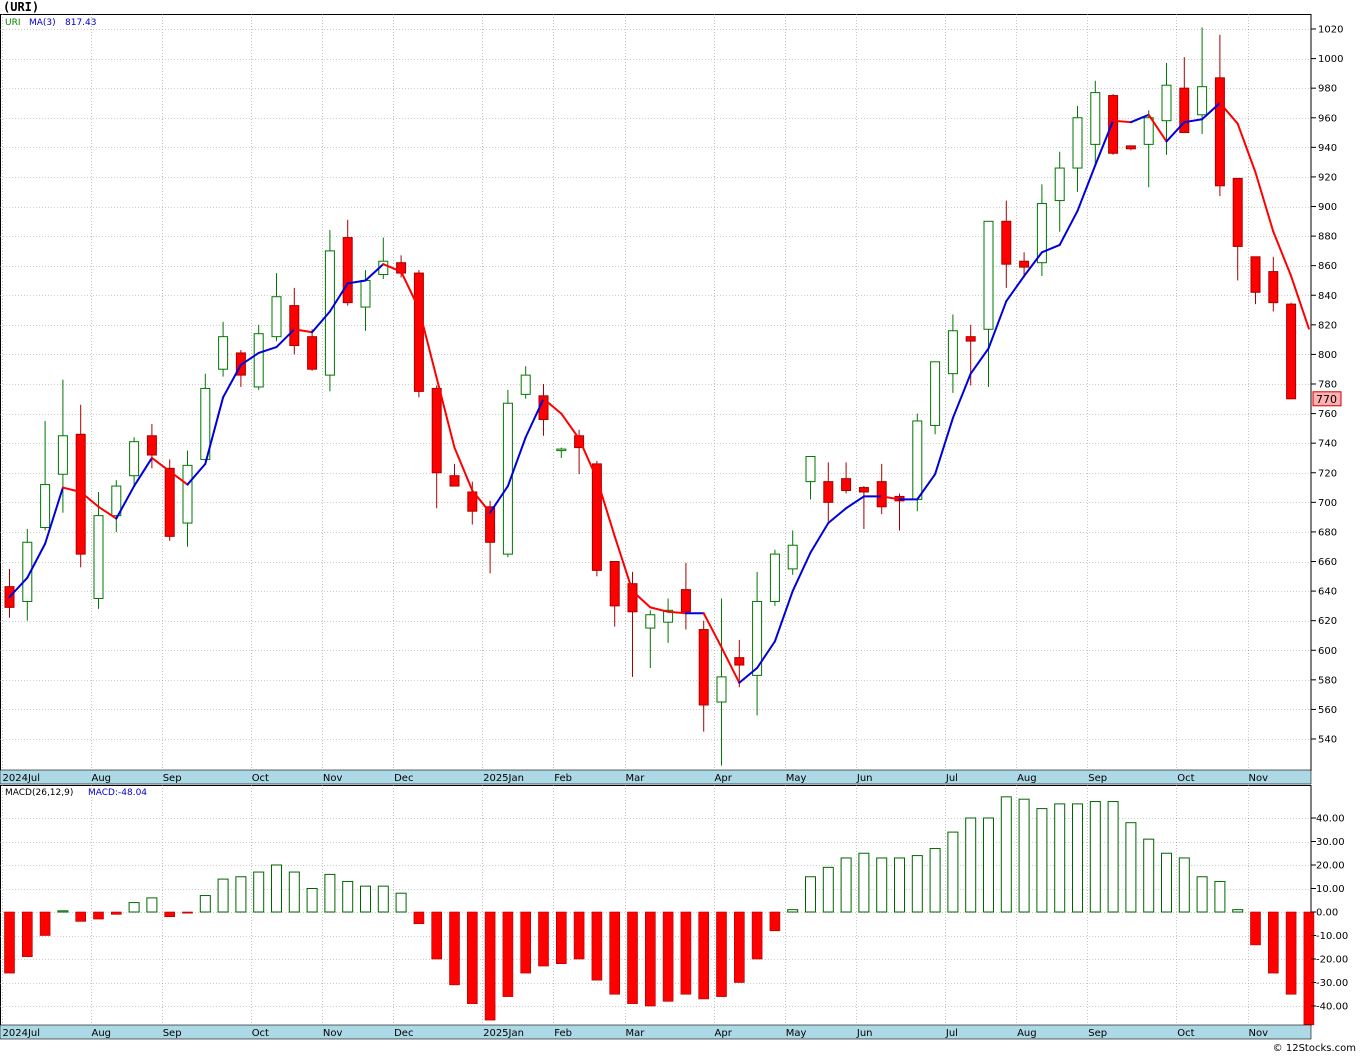 Image resolution: width=1360 pixels, height=1056 pixels. Describe the element at coordinates (39, 793) in the screenshot. I see `macd-legend-label: MACD(26,12,9)` at that location.